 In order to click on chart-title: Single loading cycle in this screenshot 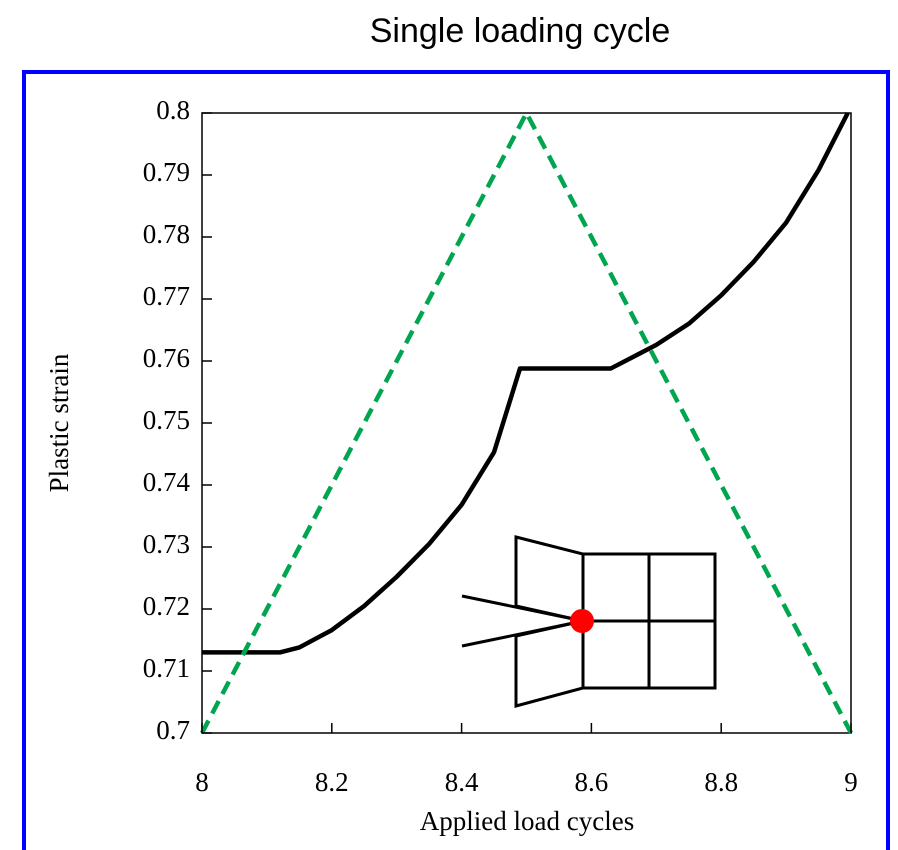, I will do `click(520, 31)`.